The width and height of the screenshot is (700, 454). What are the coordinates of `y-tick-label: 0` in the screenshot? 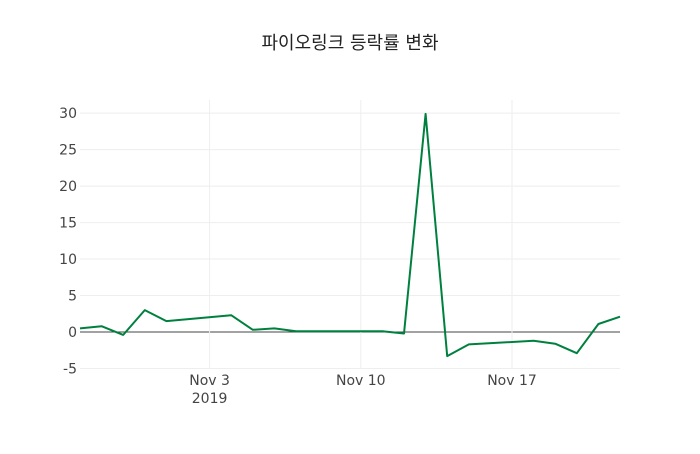 It's located at (72, 333).